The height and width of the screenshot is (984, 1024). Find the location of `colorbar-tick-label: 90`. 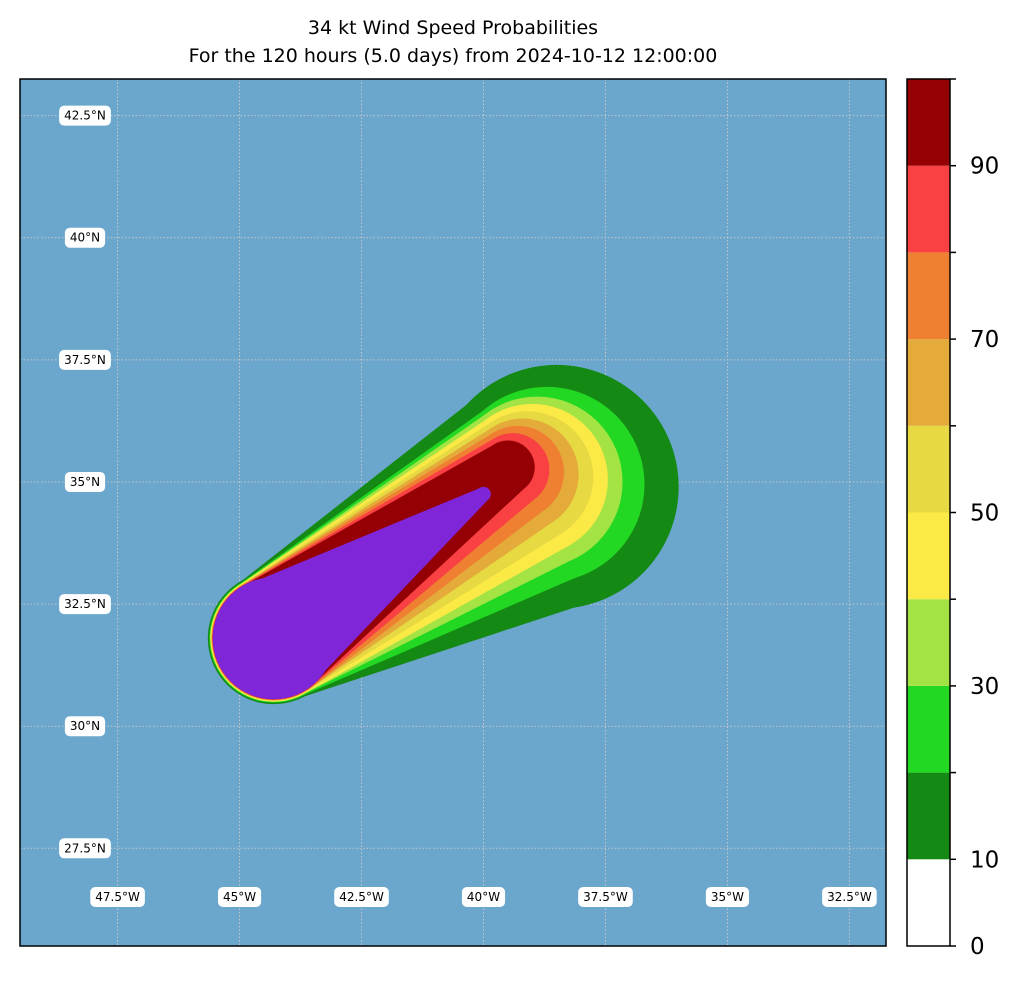

colorbar-tick-label: 90 is located at coordinates (984, 167).